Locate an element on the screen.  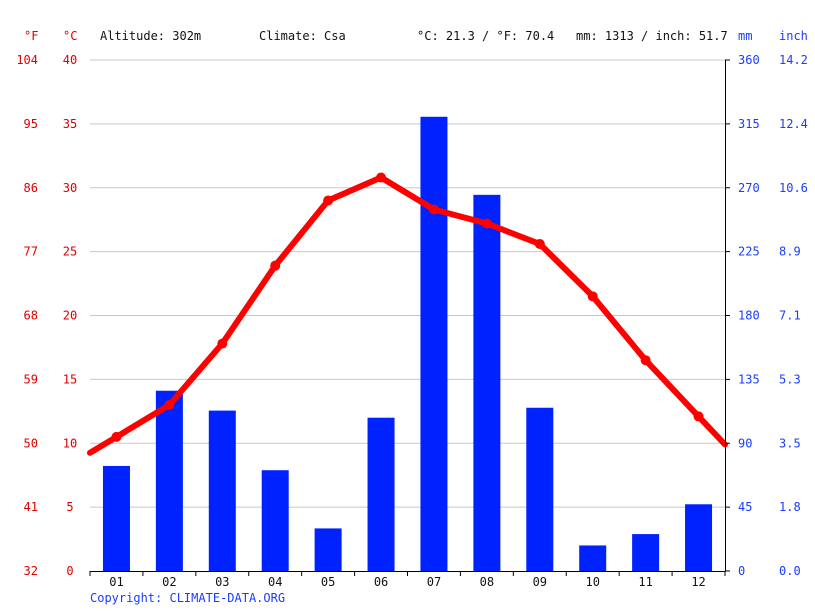
inch-tick-label: 12.4 is located at coordinates (793, 124).